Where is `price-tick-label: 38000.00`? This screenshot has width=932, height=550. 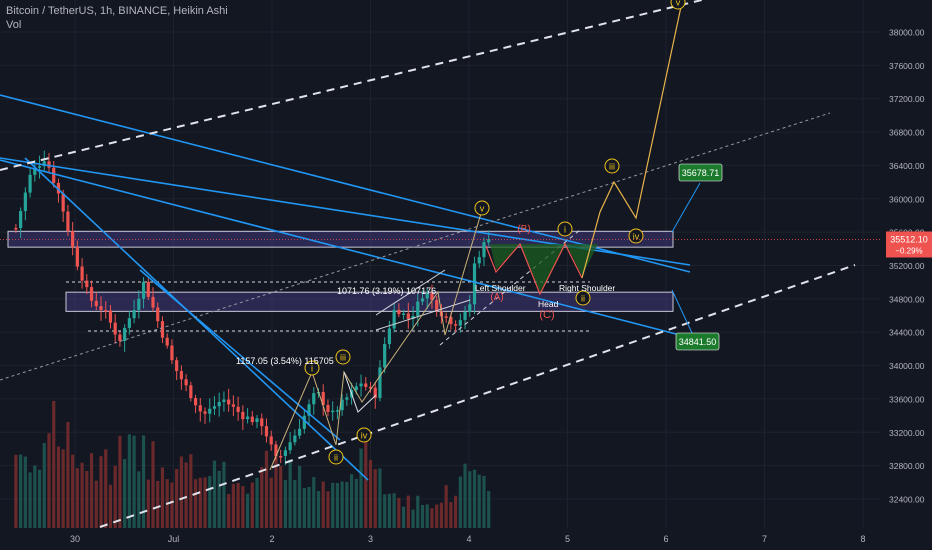 price-tick-label: 38000.00 is located at coordinates (907, 33).